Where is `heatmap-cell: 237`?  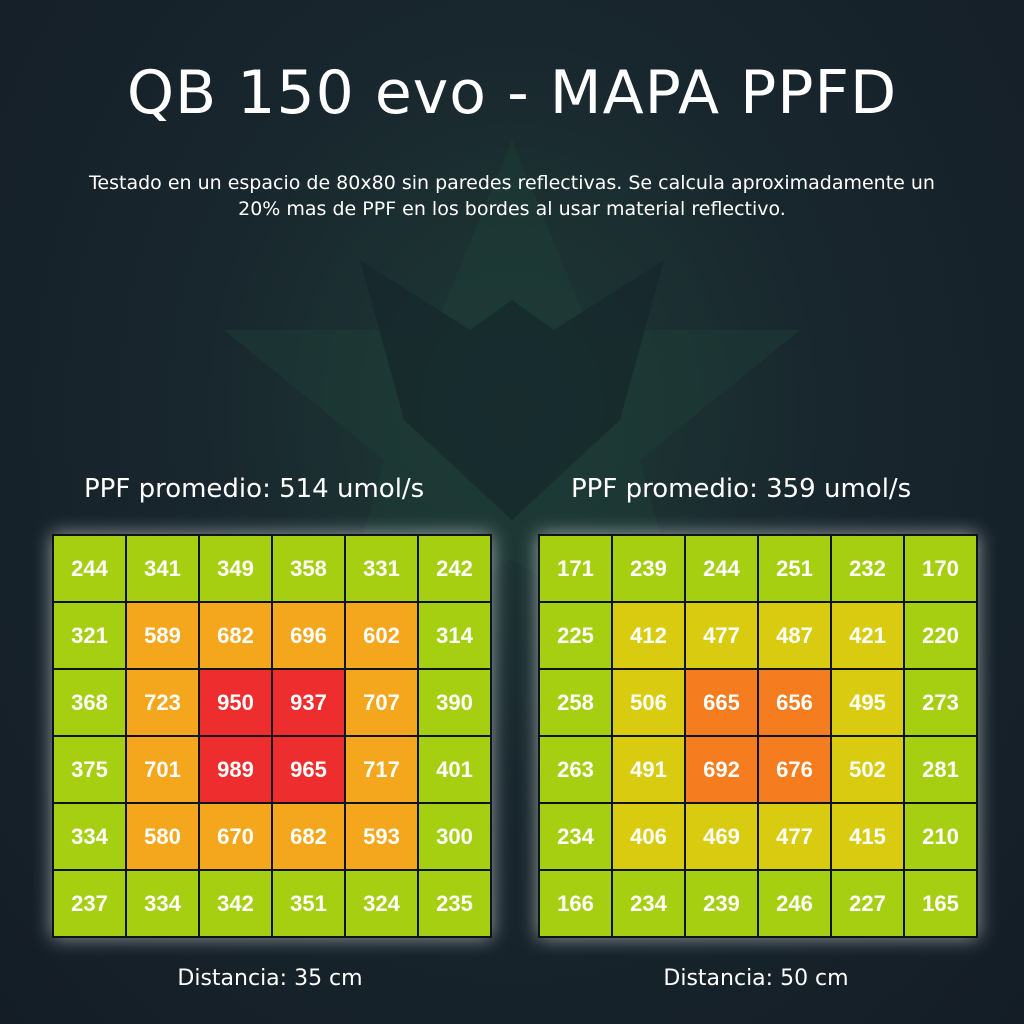
heatmap-cell: 237 is located at coordinates (89, 903).